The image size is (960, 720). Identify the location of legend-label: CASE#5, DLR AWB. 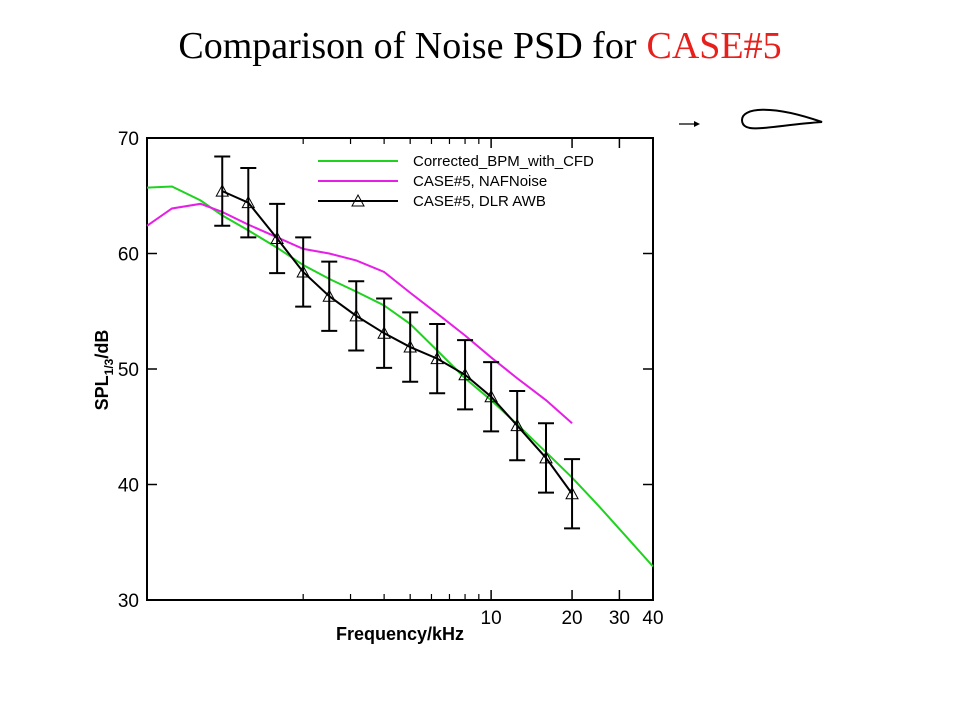
(479, 201).